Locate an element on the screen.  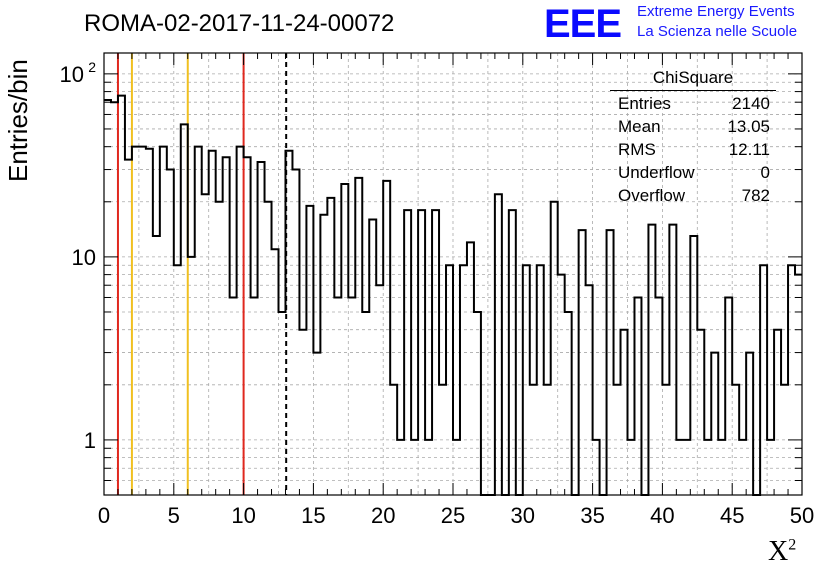
stats-row-underflow: Underflow 0 is located at coordinates (693, 172).